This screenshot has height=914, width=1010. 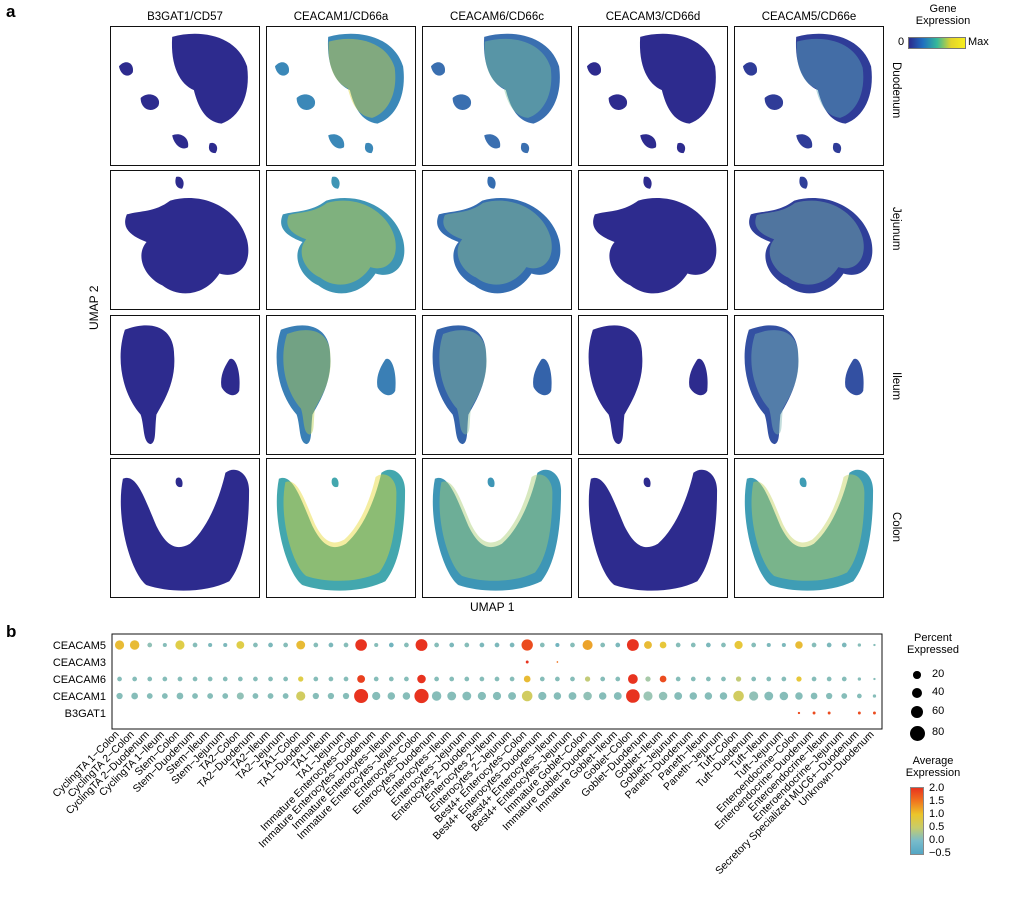 I want to click on color-legend-tick: −0.5, so click(x=940, y=853).